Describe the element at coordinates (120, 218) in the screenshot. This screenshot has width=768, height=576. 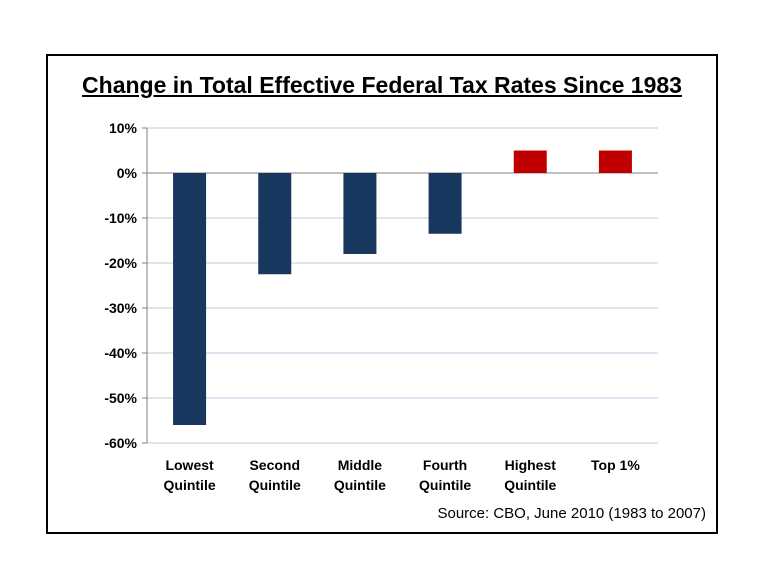
I see `y-tick-label: -10%` at that location.